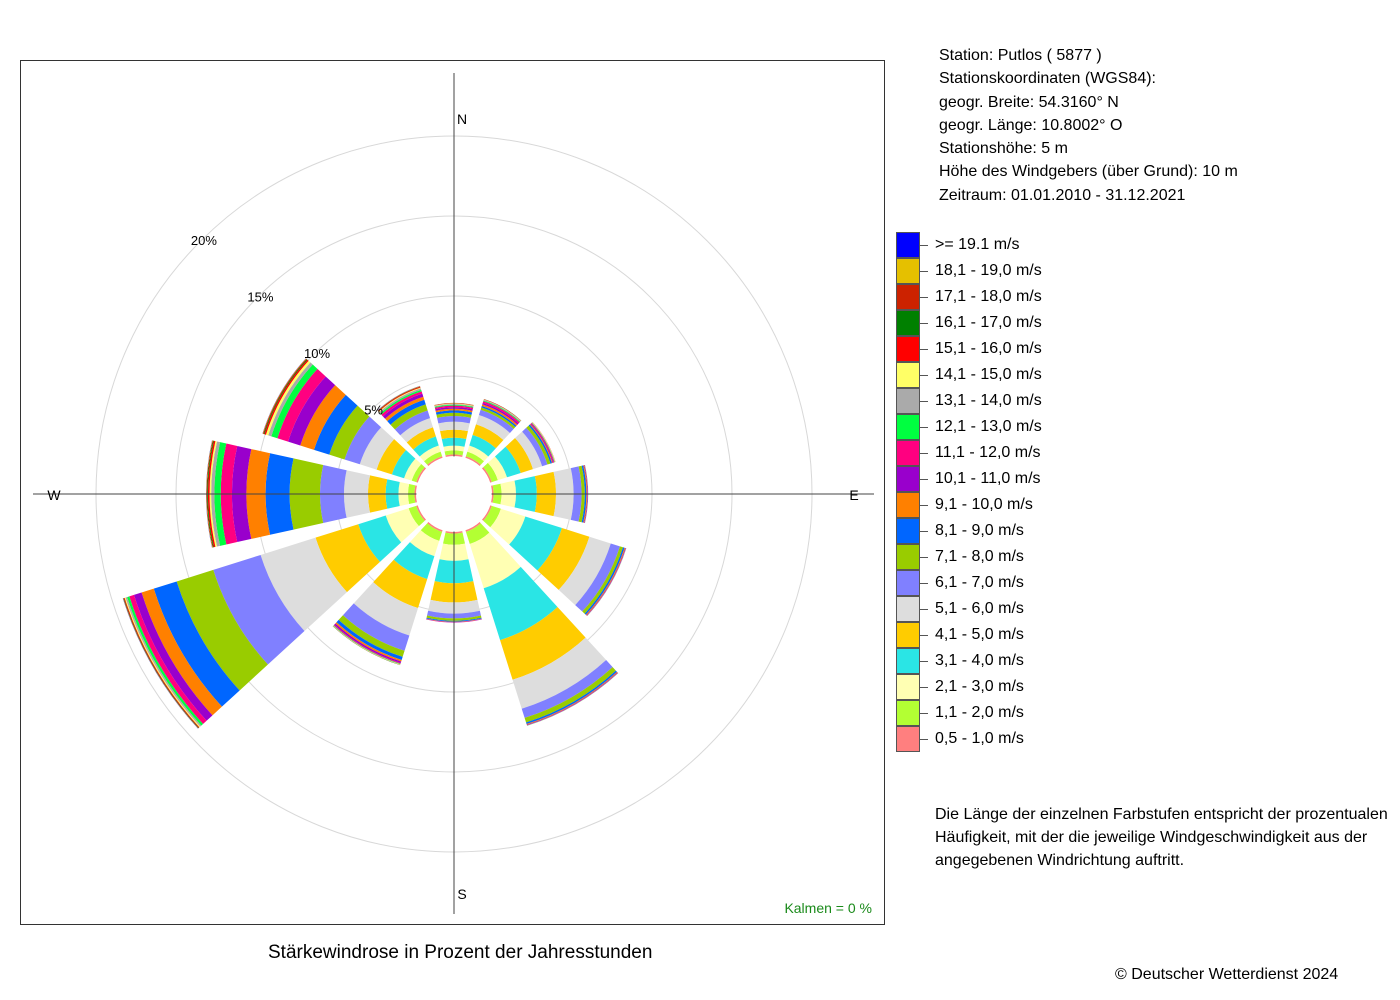 Image resolution: width=1400 pixels, height=1000 pixels. Describe the element at coordinates (984, 504) in the screenshot. I see `legend-label: 9,1 - 10,0 m/s` at that location.